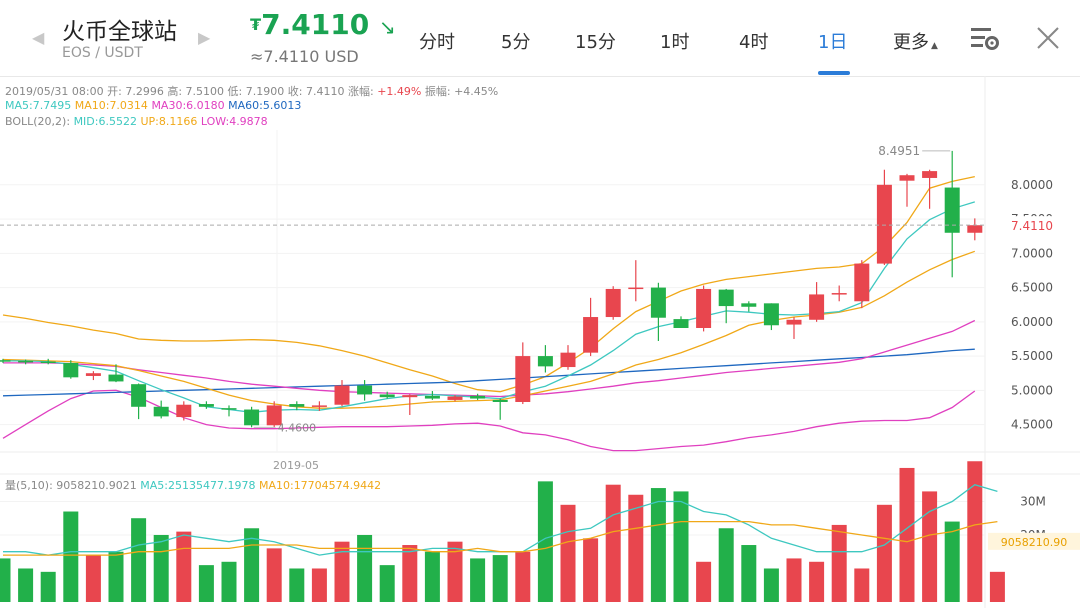 This screenshot has width=1080, height=608. Describe the element at coordinates (500, 538) in the screenshot. I see `volume-ma10-line` at that location.